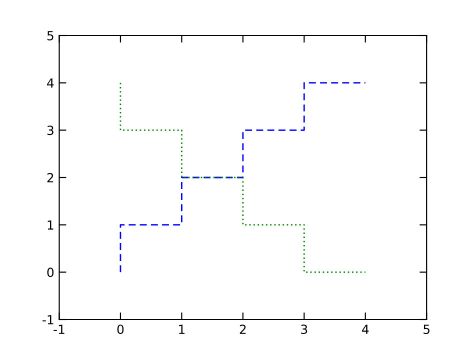 The width and height of the screenshot is (474, 355). I want to click on y-tick-label: 1, so click(51, 225).